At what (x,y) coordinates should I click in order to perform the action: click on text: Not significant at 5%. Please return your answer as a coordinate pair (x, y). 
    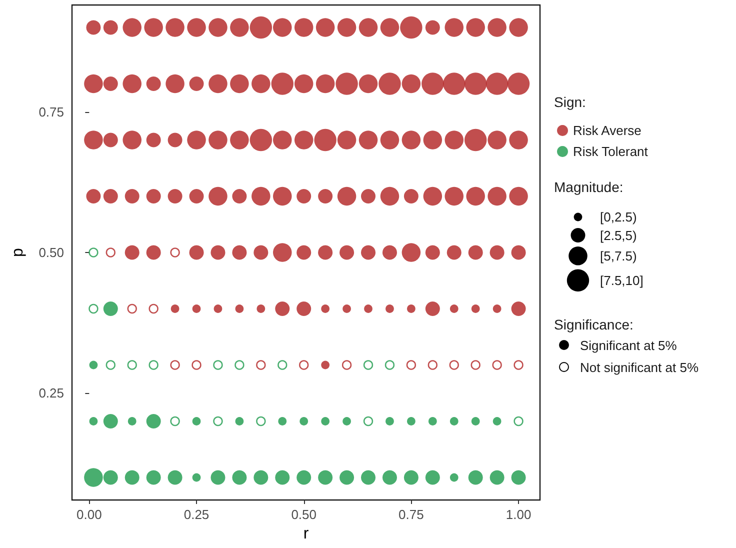
    Looking at the image, I should click on (639, 367).